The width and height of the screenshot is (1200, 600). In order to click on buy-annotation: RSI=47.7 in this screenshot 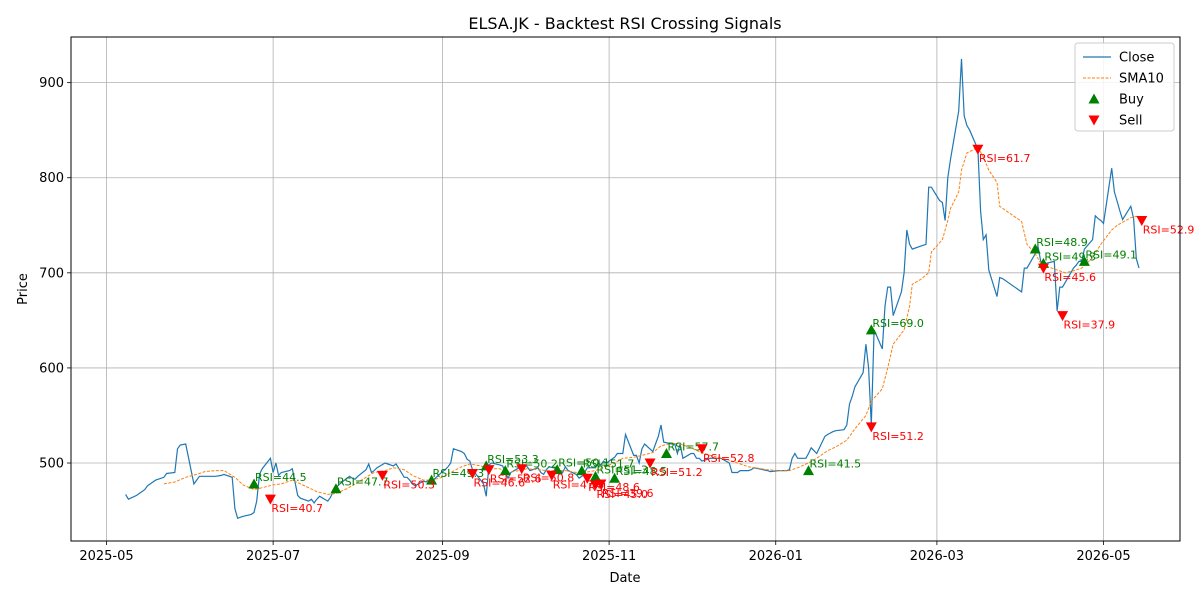, I will do `click(363, 482)`.